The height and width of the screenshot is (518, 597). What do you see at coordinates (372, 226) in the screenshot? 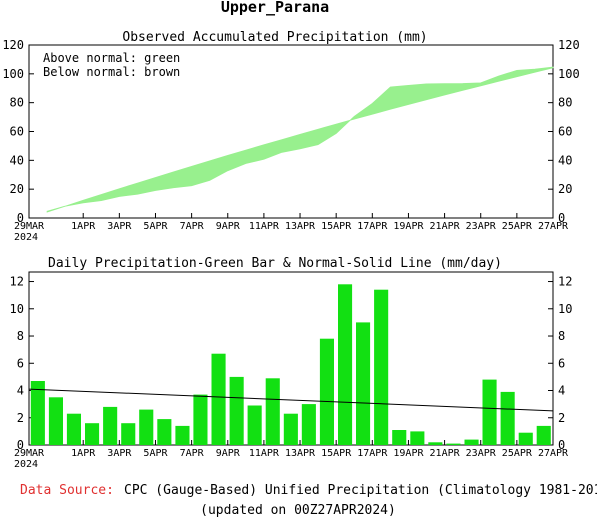
I see `top-xtick-label: 17APR` at bounding box center [372, 226].